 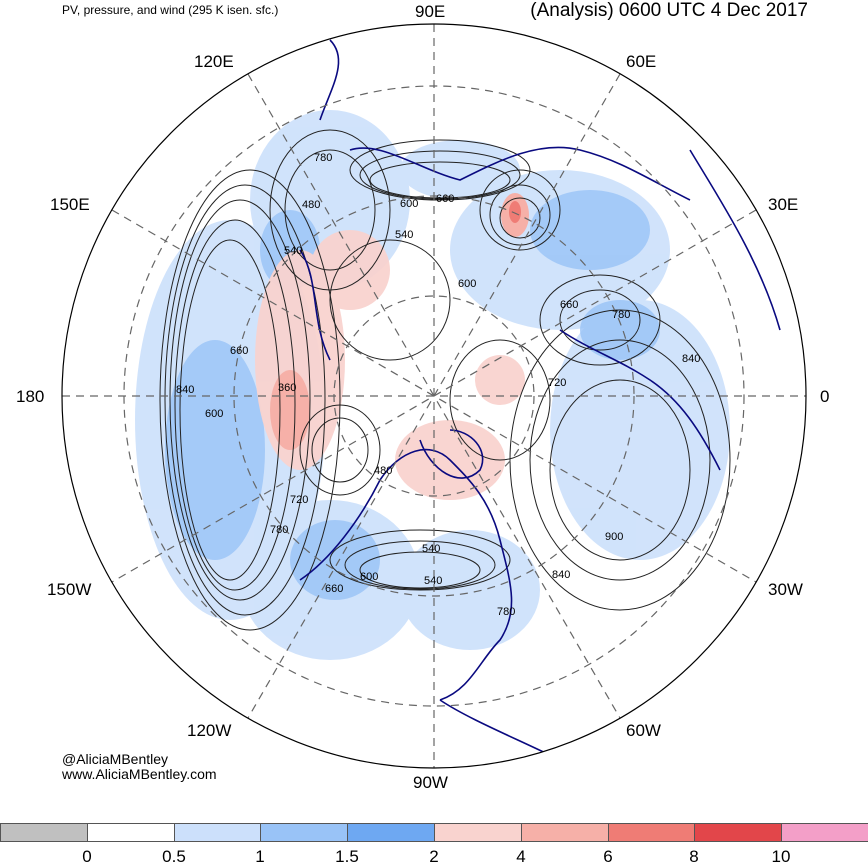 I want to click on lon-label-150e: 150E, so click(x=70, y=204).